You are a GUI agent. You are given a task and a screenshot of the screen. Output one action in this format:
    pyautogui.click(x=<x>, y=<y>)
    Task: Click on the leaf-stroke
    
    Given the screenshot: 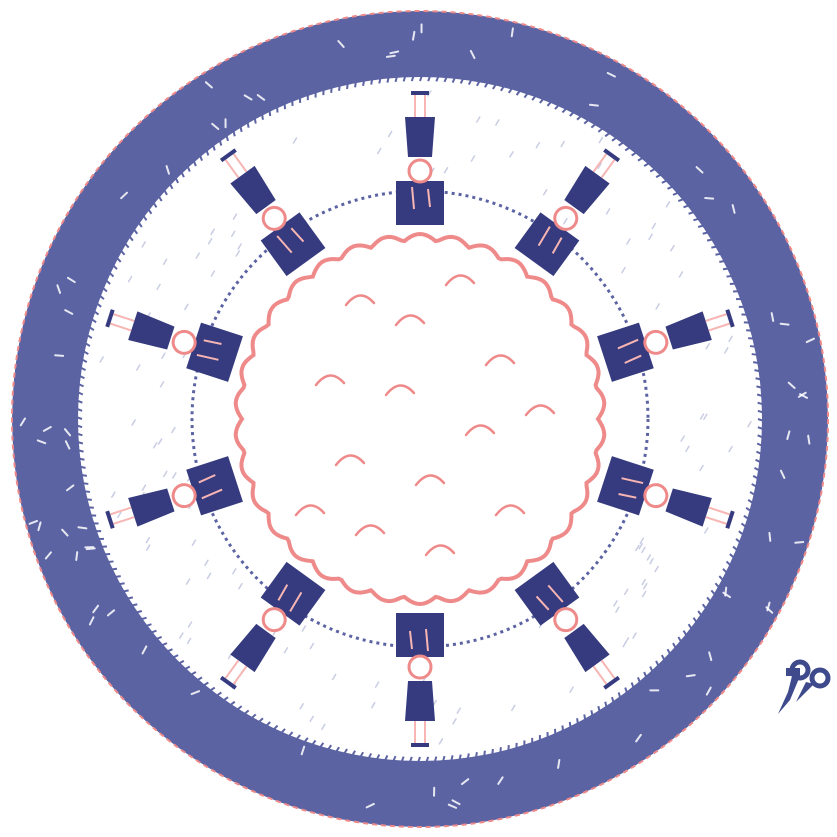 What is the action you would take?
    pyautogui.click(x=360, y=300)
    